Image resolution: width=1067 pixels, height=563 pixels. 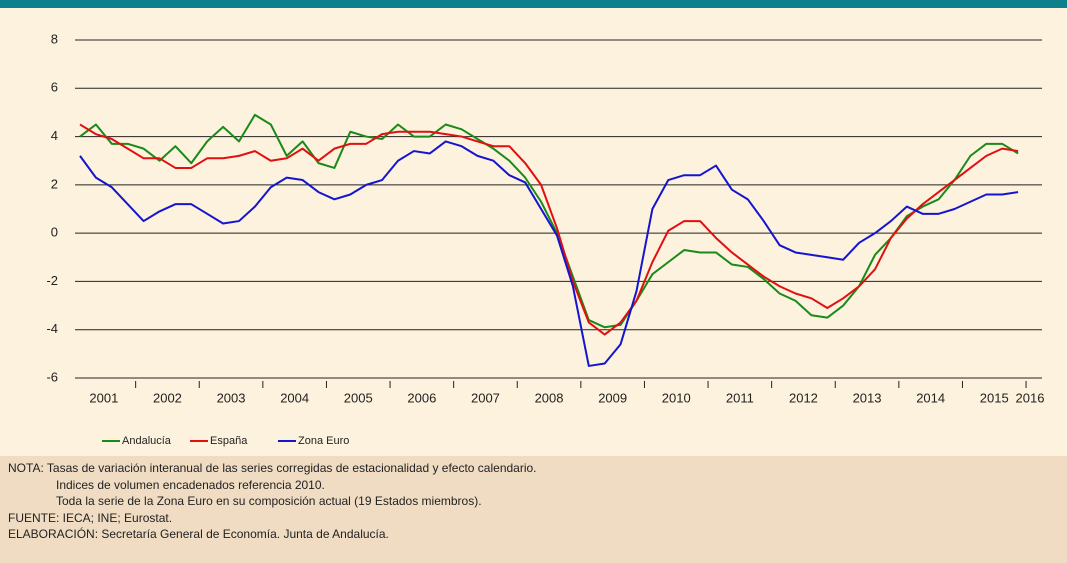 What do you see at coordinates (358, 397) in the screenshot?
I see `x-tick-label: 2005` at bounding box center [358, 397].